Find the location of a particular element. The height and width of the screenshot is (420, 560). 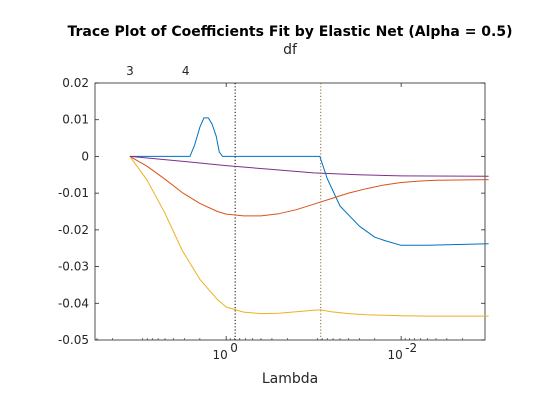

y-tick-label: 0.01 is located at coordinates (75, 120).